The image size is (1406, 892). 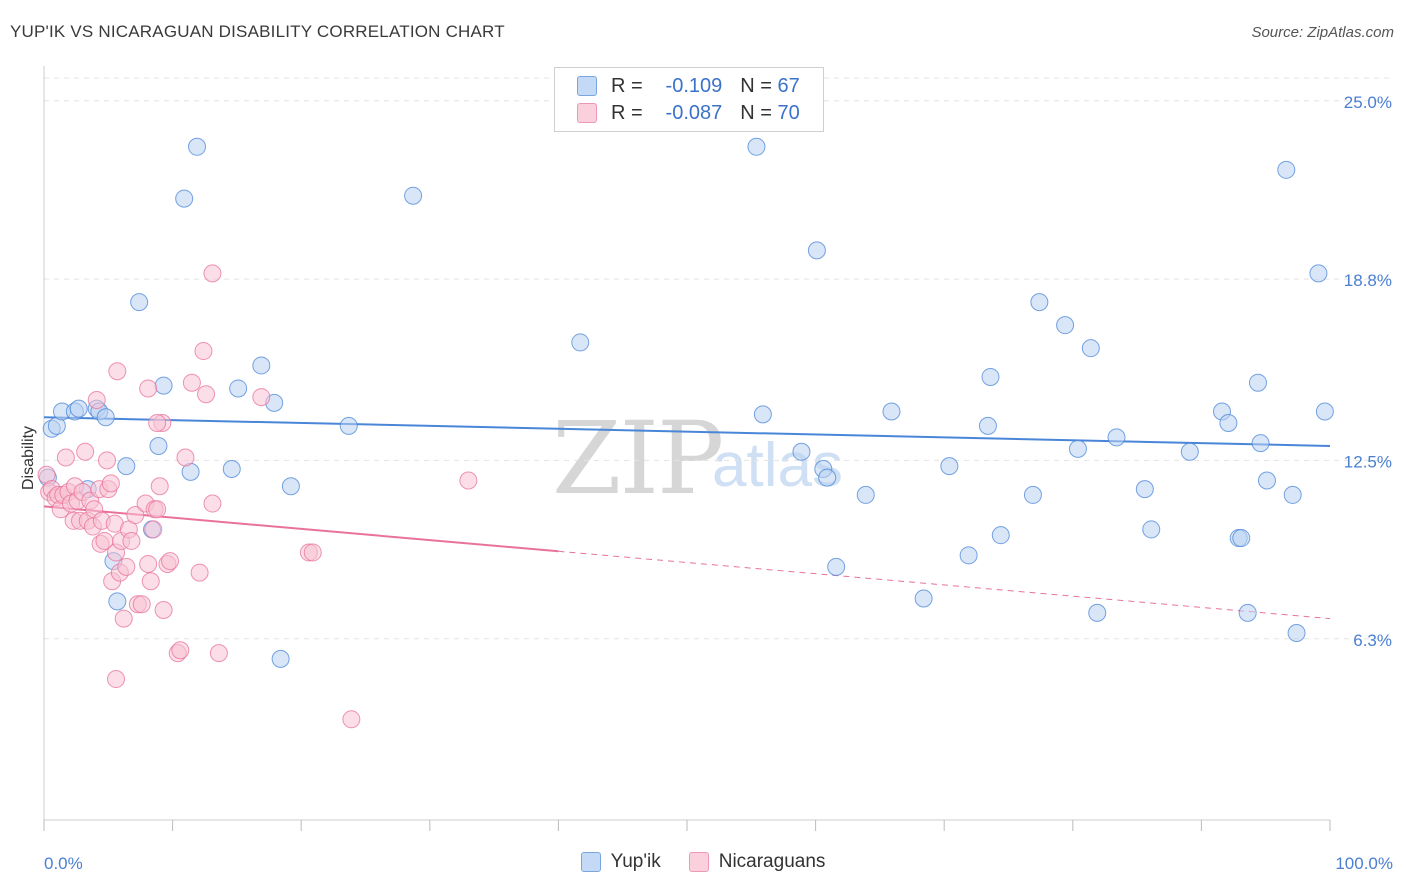 What do you see at coordinates (1372, 640) in the screenshot?
I see `y-tick-label: 6.3%` at bounding box center [1372, 640].